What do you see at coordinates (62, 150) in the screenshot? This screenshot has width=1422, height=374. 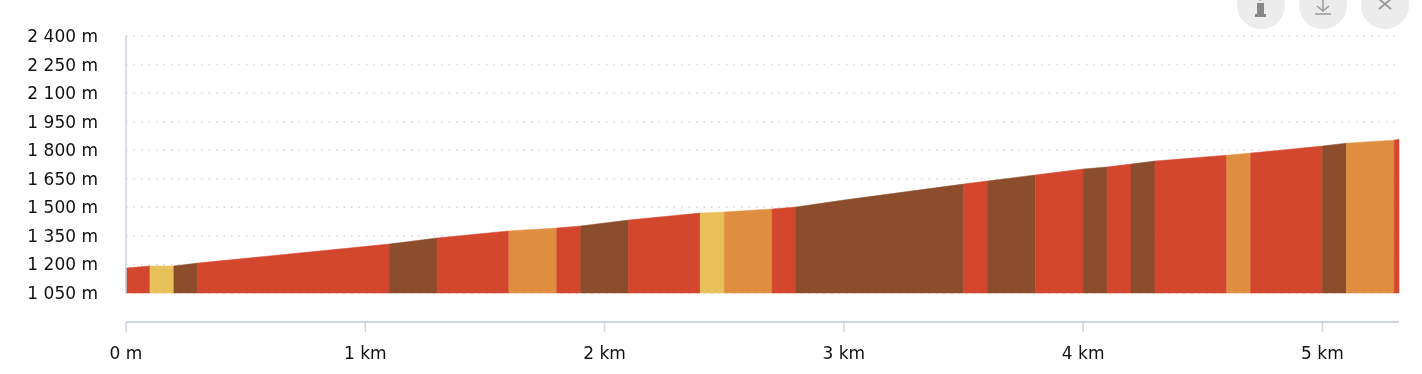 I see `y-tick-label: 1 800 m` at bounding box center [62, 150].